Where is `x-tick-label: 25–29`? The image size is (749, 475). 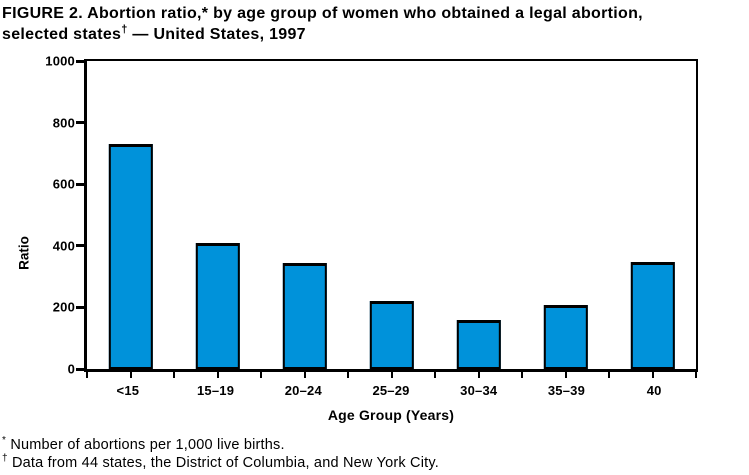 x-tick-label: 25–29 is located at coordinates (391, 390).